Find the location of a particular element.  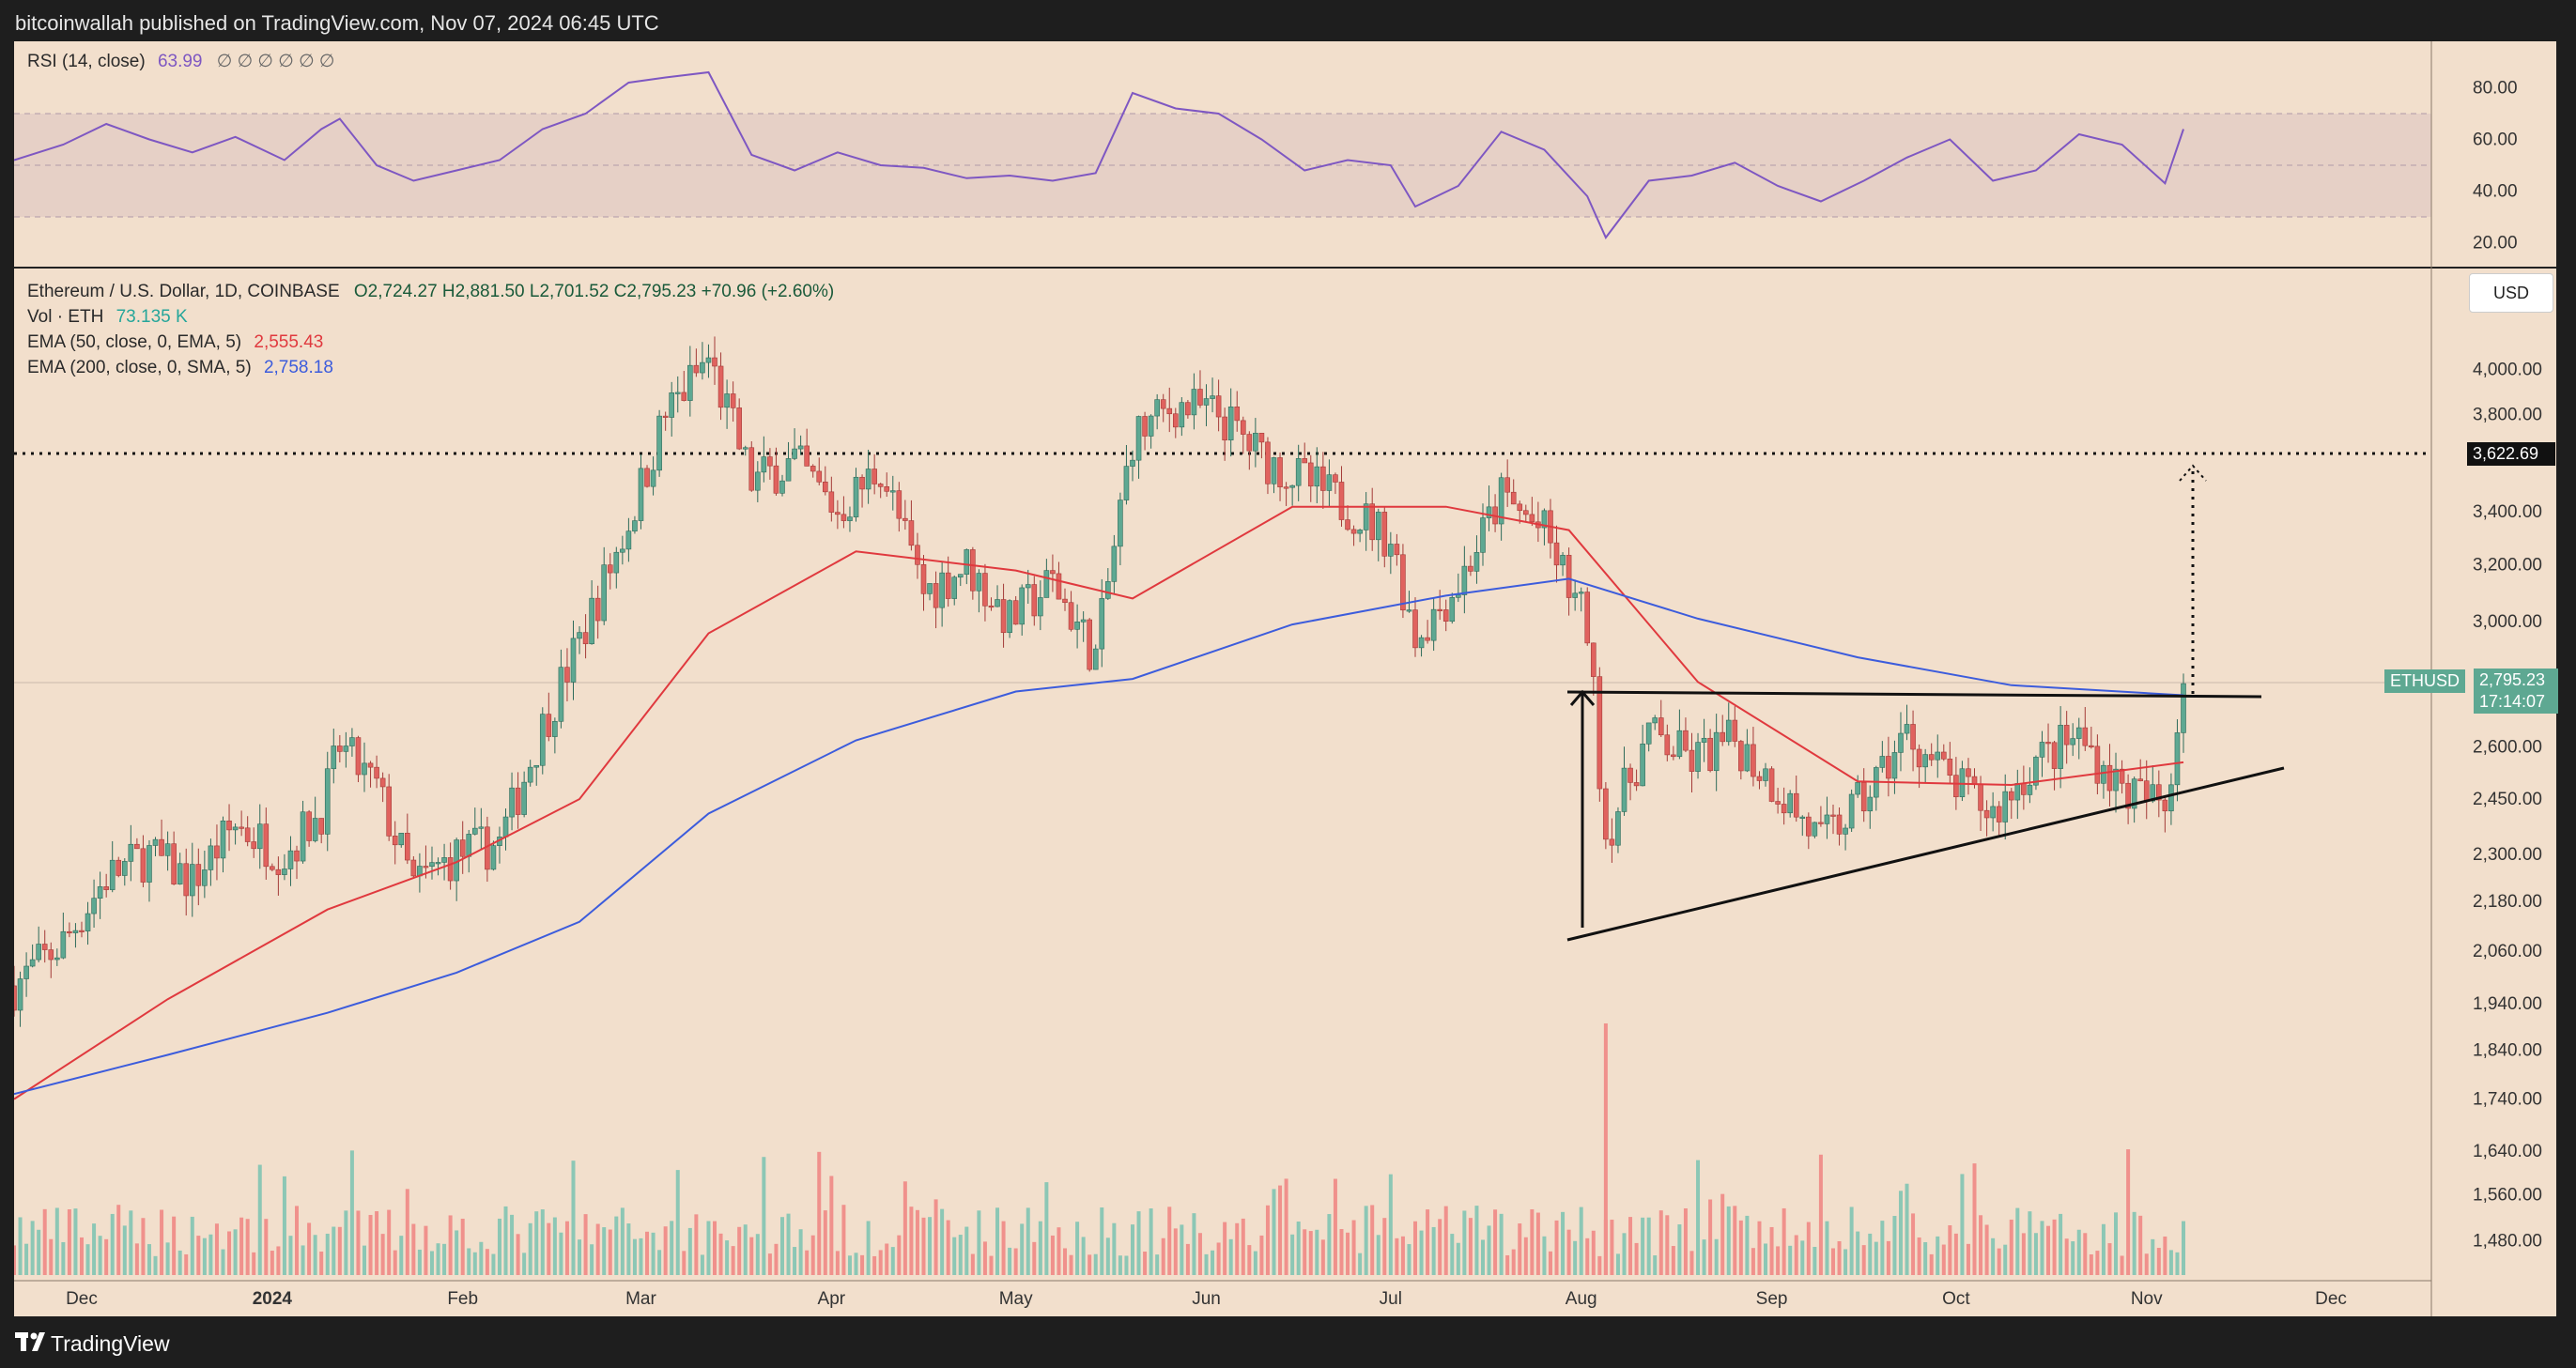

ema50-legend: EMA (50, close, 0, EMA, 5) 2,555.43 is located at coordinates (175, 342).